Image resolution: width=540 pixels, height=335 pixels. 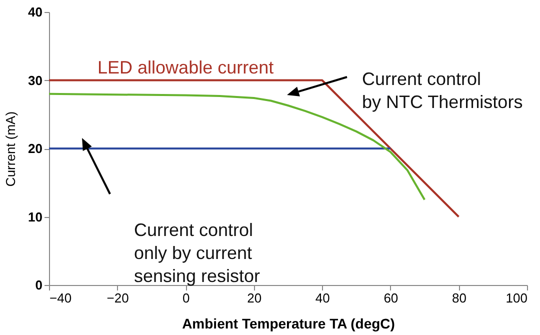 I want to click on x-axis-title: Ambient Temperature TA (degC), so click(x=288, y=324).